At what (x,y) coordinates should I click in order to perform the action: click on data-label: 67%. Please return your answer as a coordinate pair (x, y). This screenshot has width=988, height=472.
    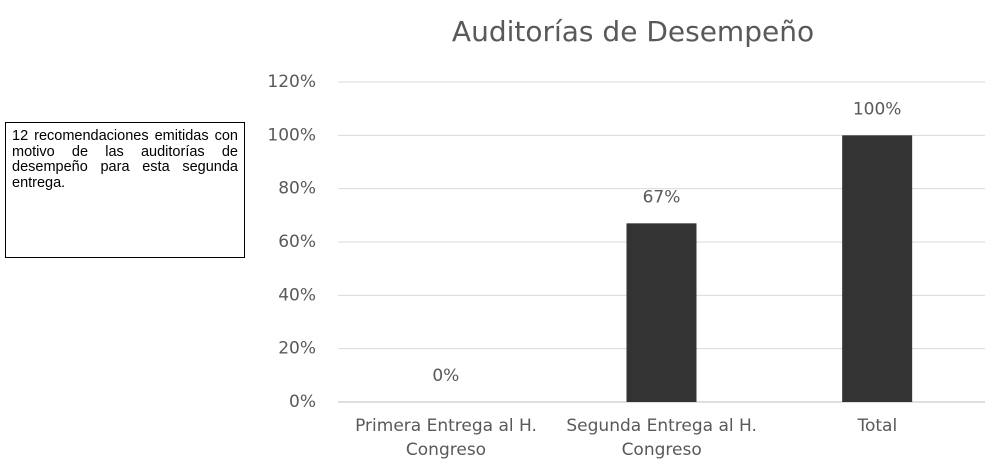
    Looking at the image, I should click on (662, 197).